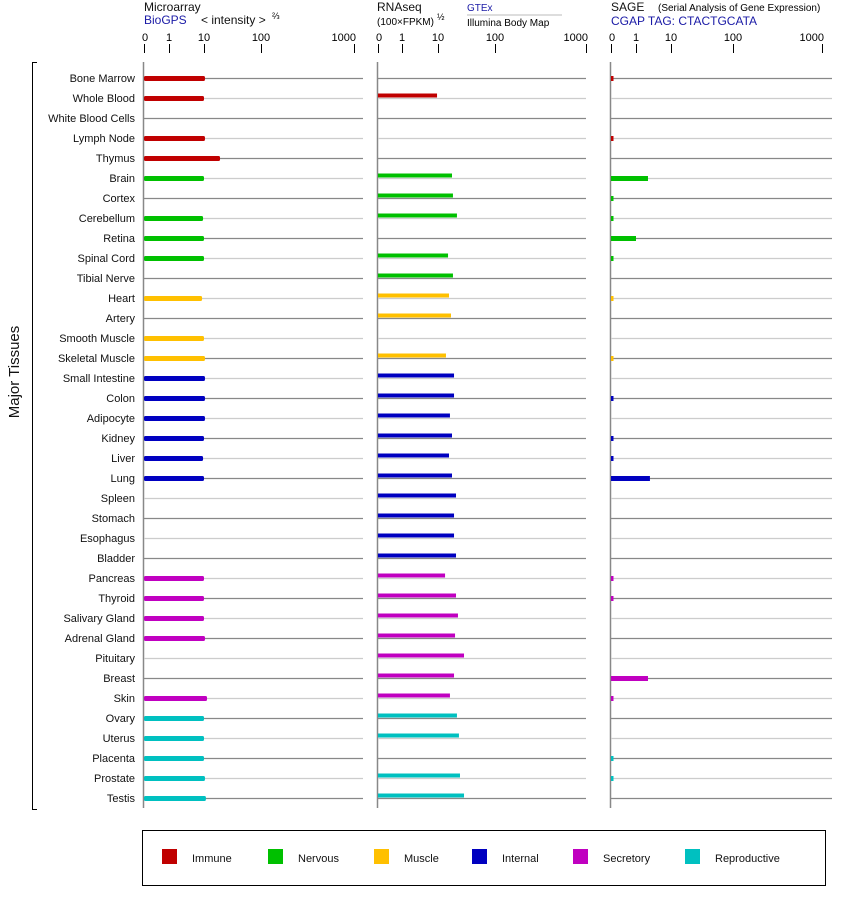  Describe the element at coordinates (233, 20) in the screenshot. I see `intensity-label: < intensity >` at that location.